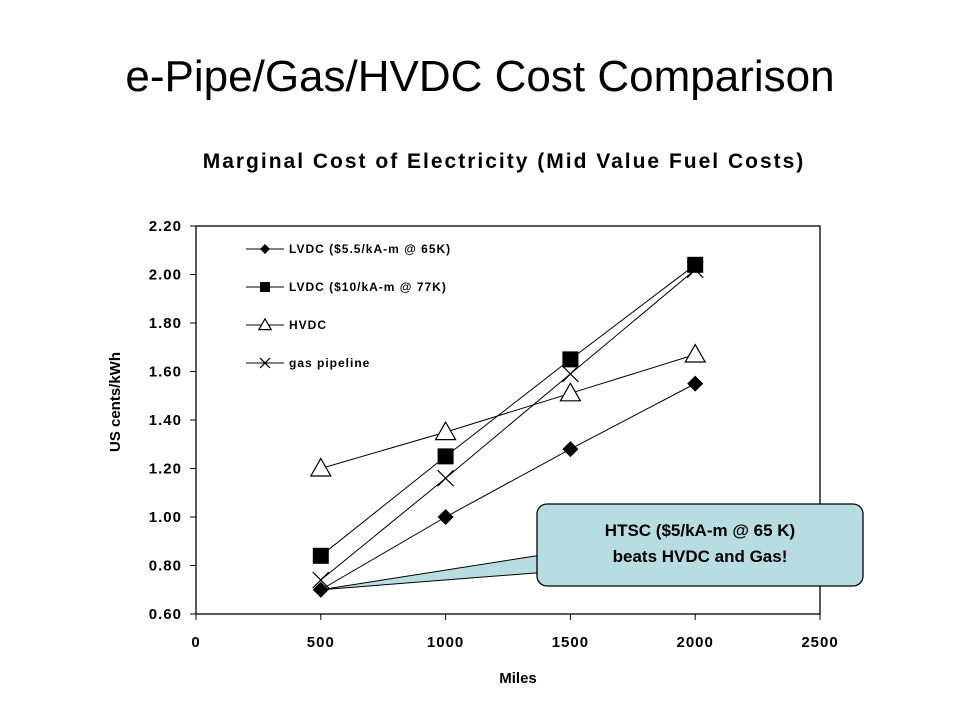  Describe the element at coordinates (695, 642) in the screenshot. I see `x-tick-label: 2000` at that location.